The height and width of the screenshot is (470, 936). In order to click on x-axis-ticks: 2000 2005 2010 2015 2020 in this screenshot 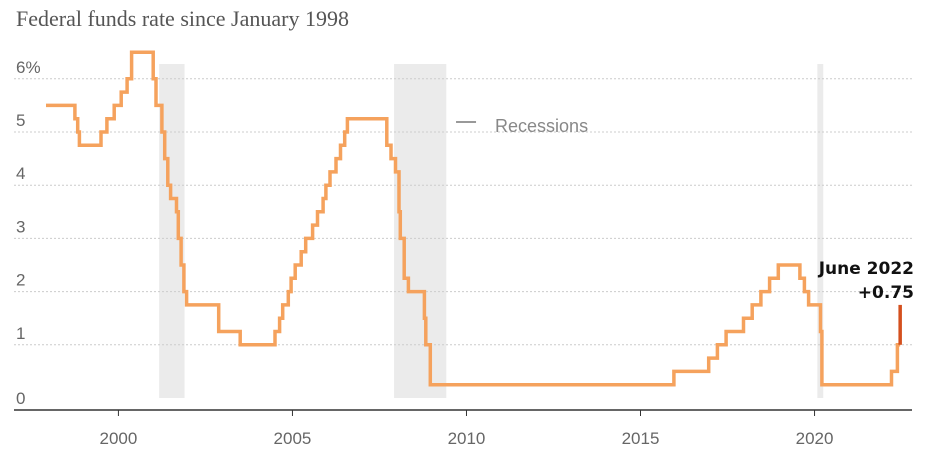, I will do `click(467, 429)`.